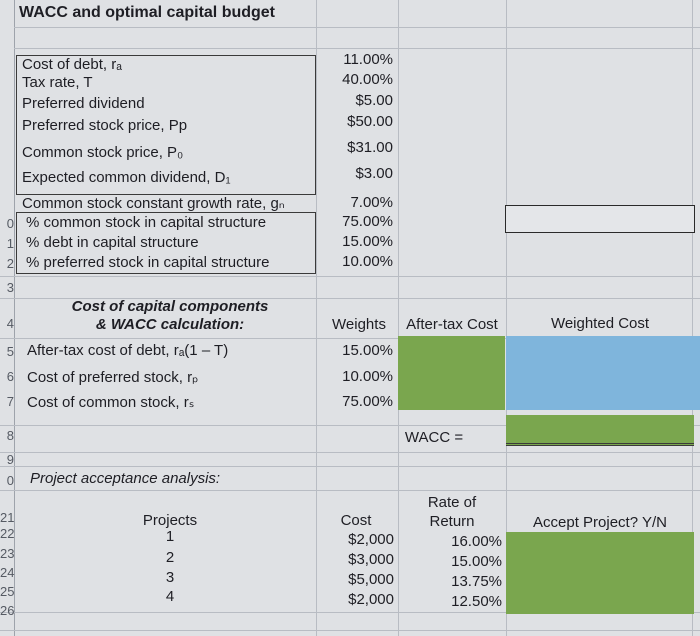 Image resolution: width=700 pixels, height=636 pixels. I want to click on input-label-tax-rate: Tax rate, T, so click(57, 82).